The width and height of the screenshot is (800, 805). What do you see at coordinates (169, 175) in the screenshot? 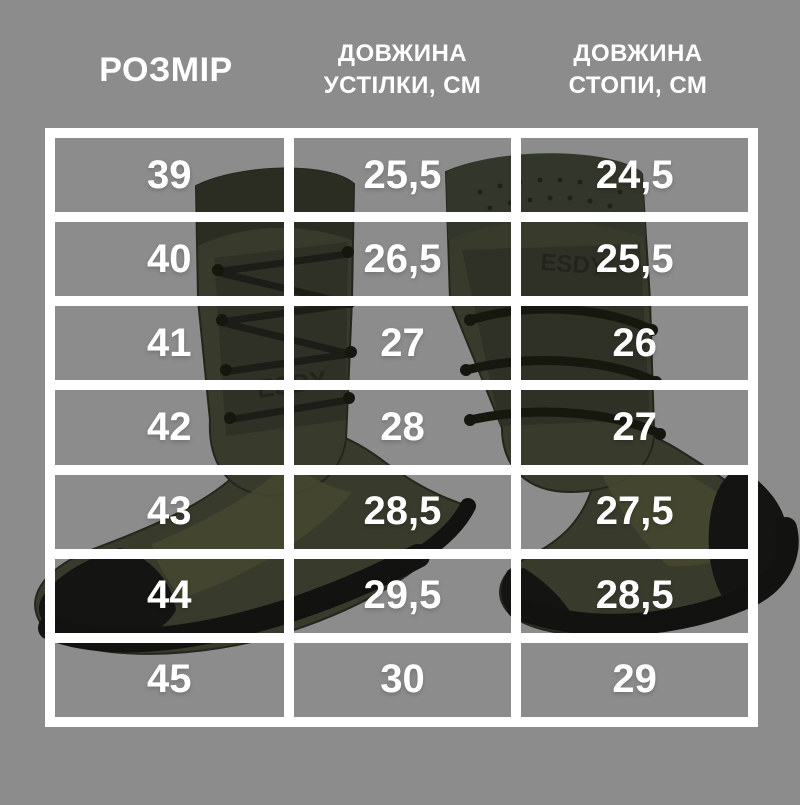
I see `size-cell: 39` at bounding box center [169, 175].